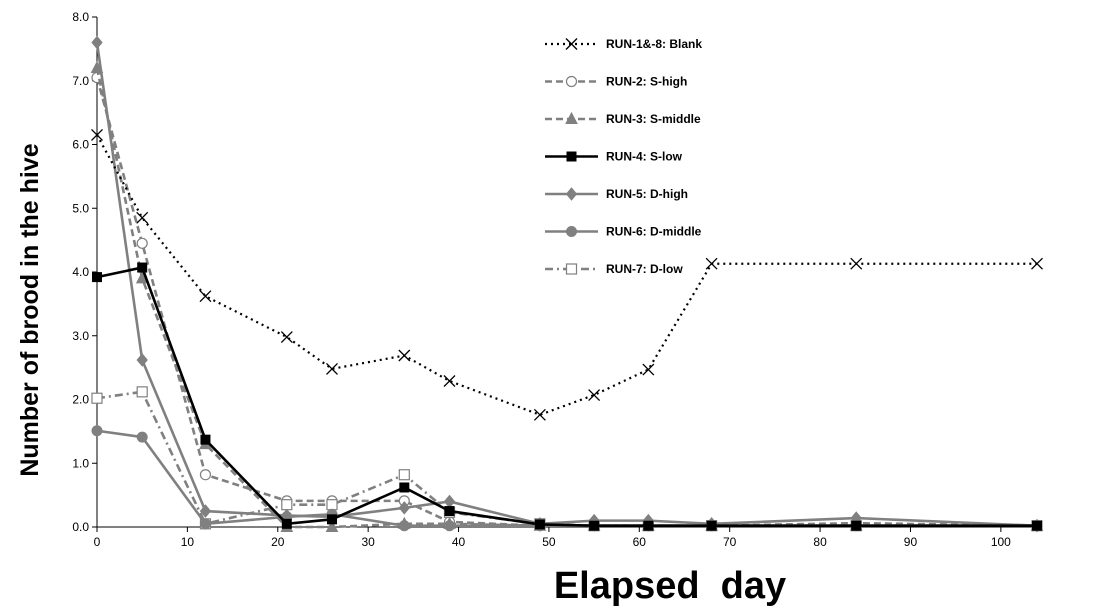  Describe the element at coordinates (644, 269) in the screenshot. I see `legend-label: RUN-7: D-low` at that location.